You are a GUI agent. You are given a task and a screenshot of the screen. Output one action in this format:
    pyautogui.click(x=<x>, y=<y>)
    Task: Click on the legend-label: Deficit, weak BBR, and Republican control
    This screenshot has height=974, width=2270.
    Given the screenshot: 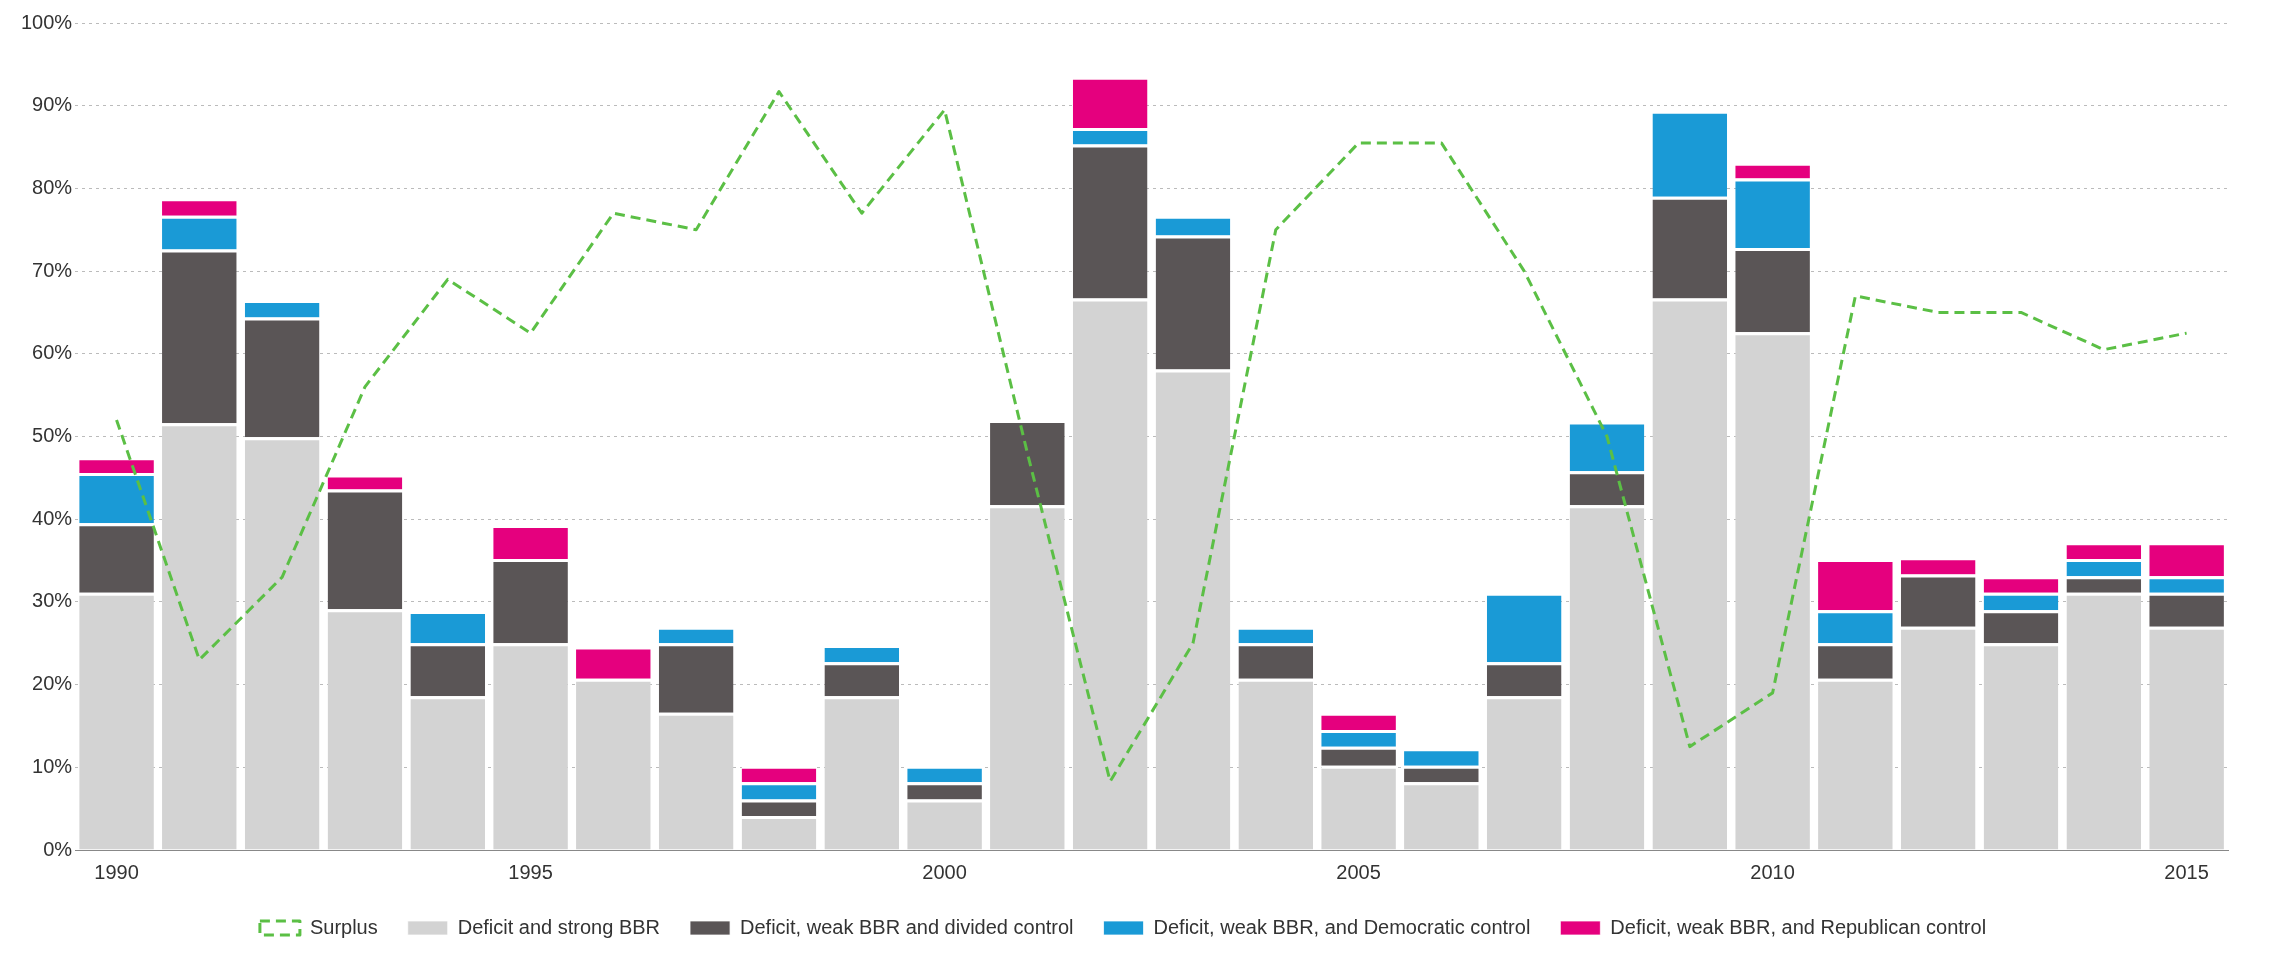 What is the action you would take?
    pyautogui.click(x=1798, y=926)
    